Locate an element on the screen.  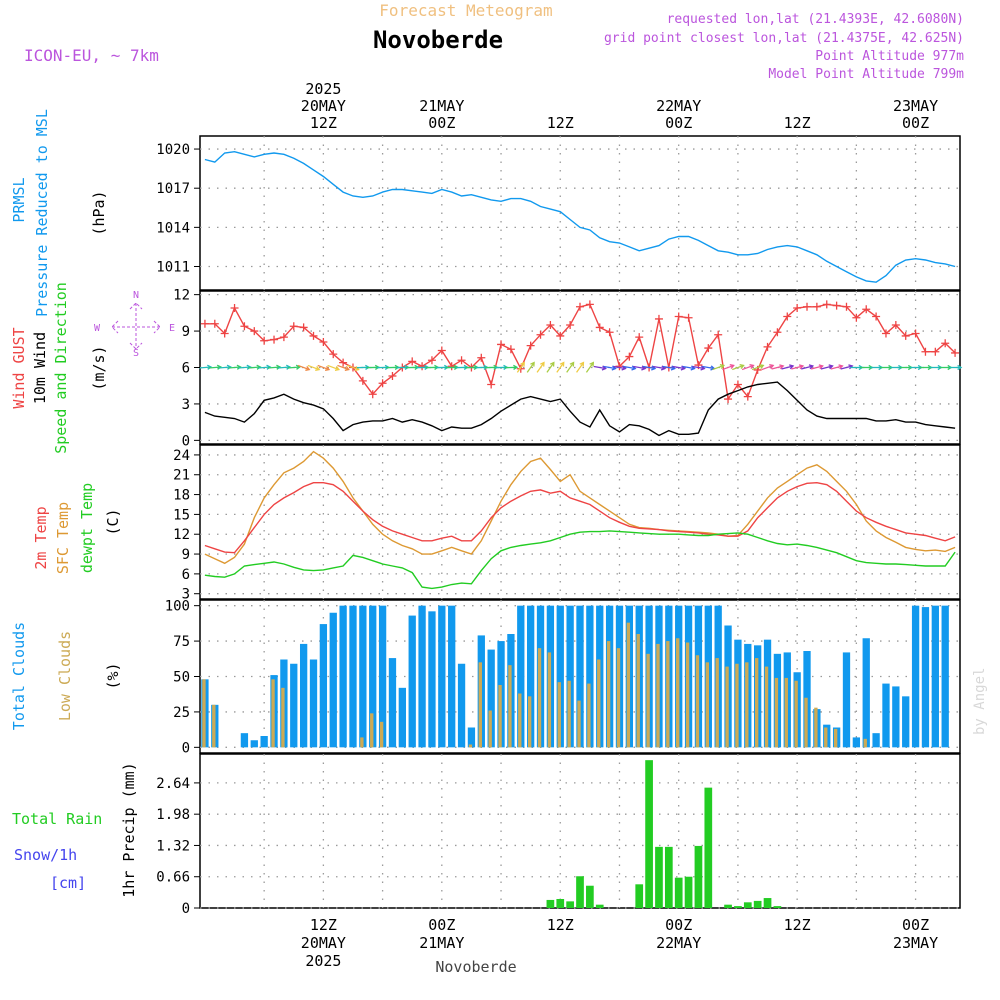
wind-gust-label: Wind GUST is located at coordinates (19, 367).